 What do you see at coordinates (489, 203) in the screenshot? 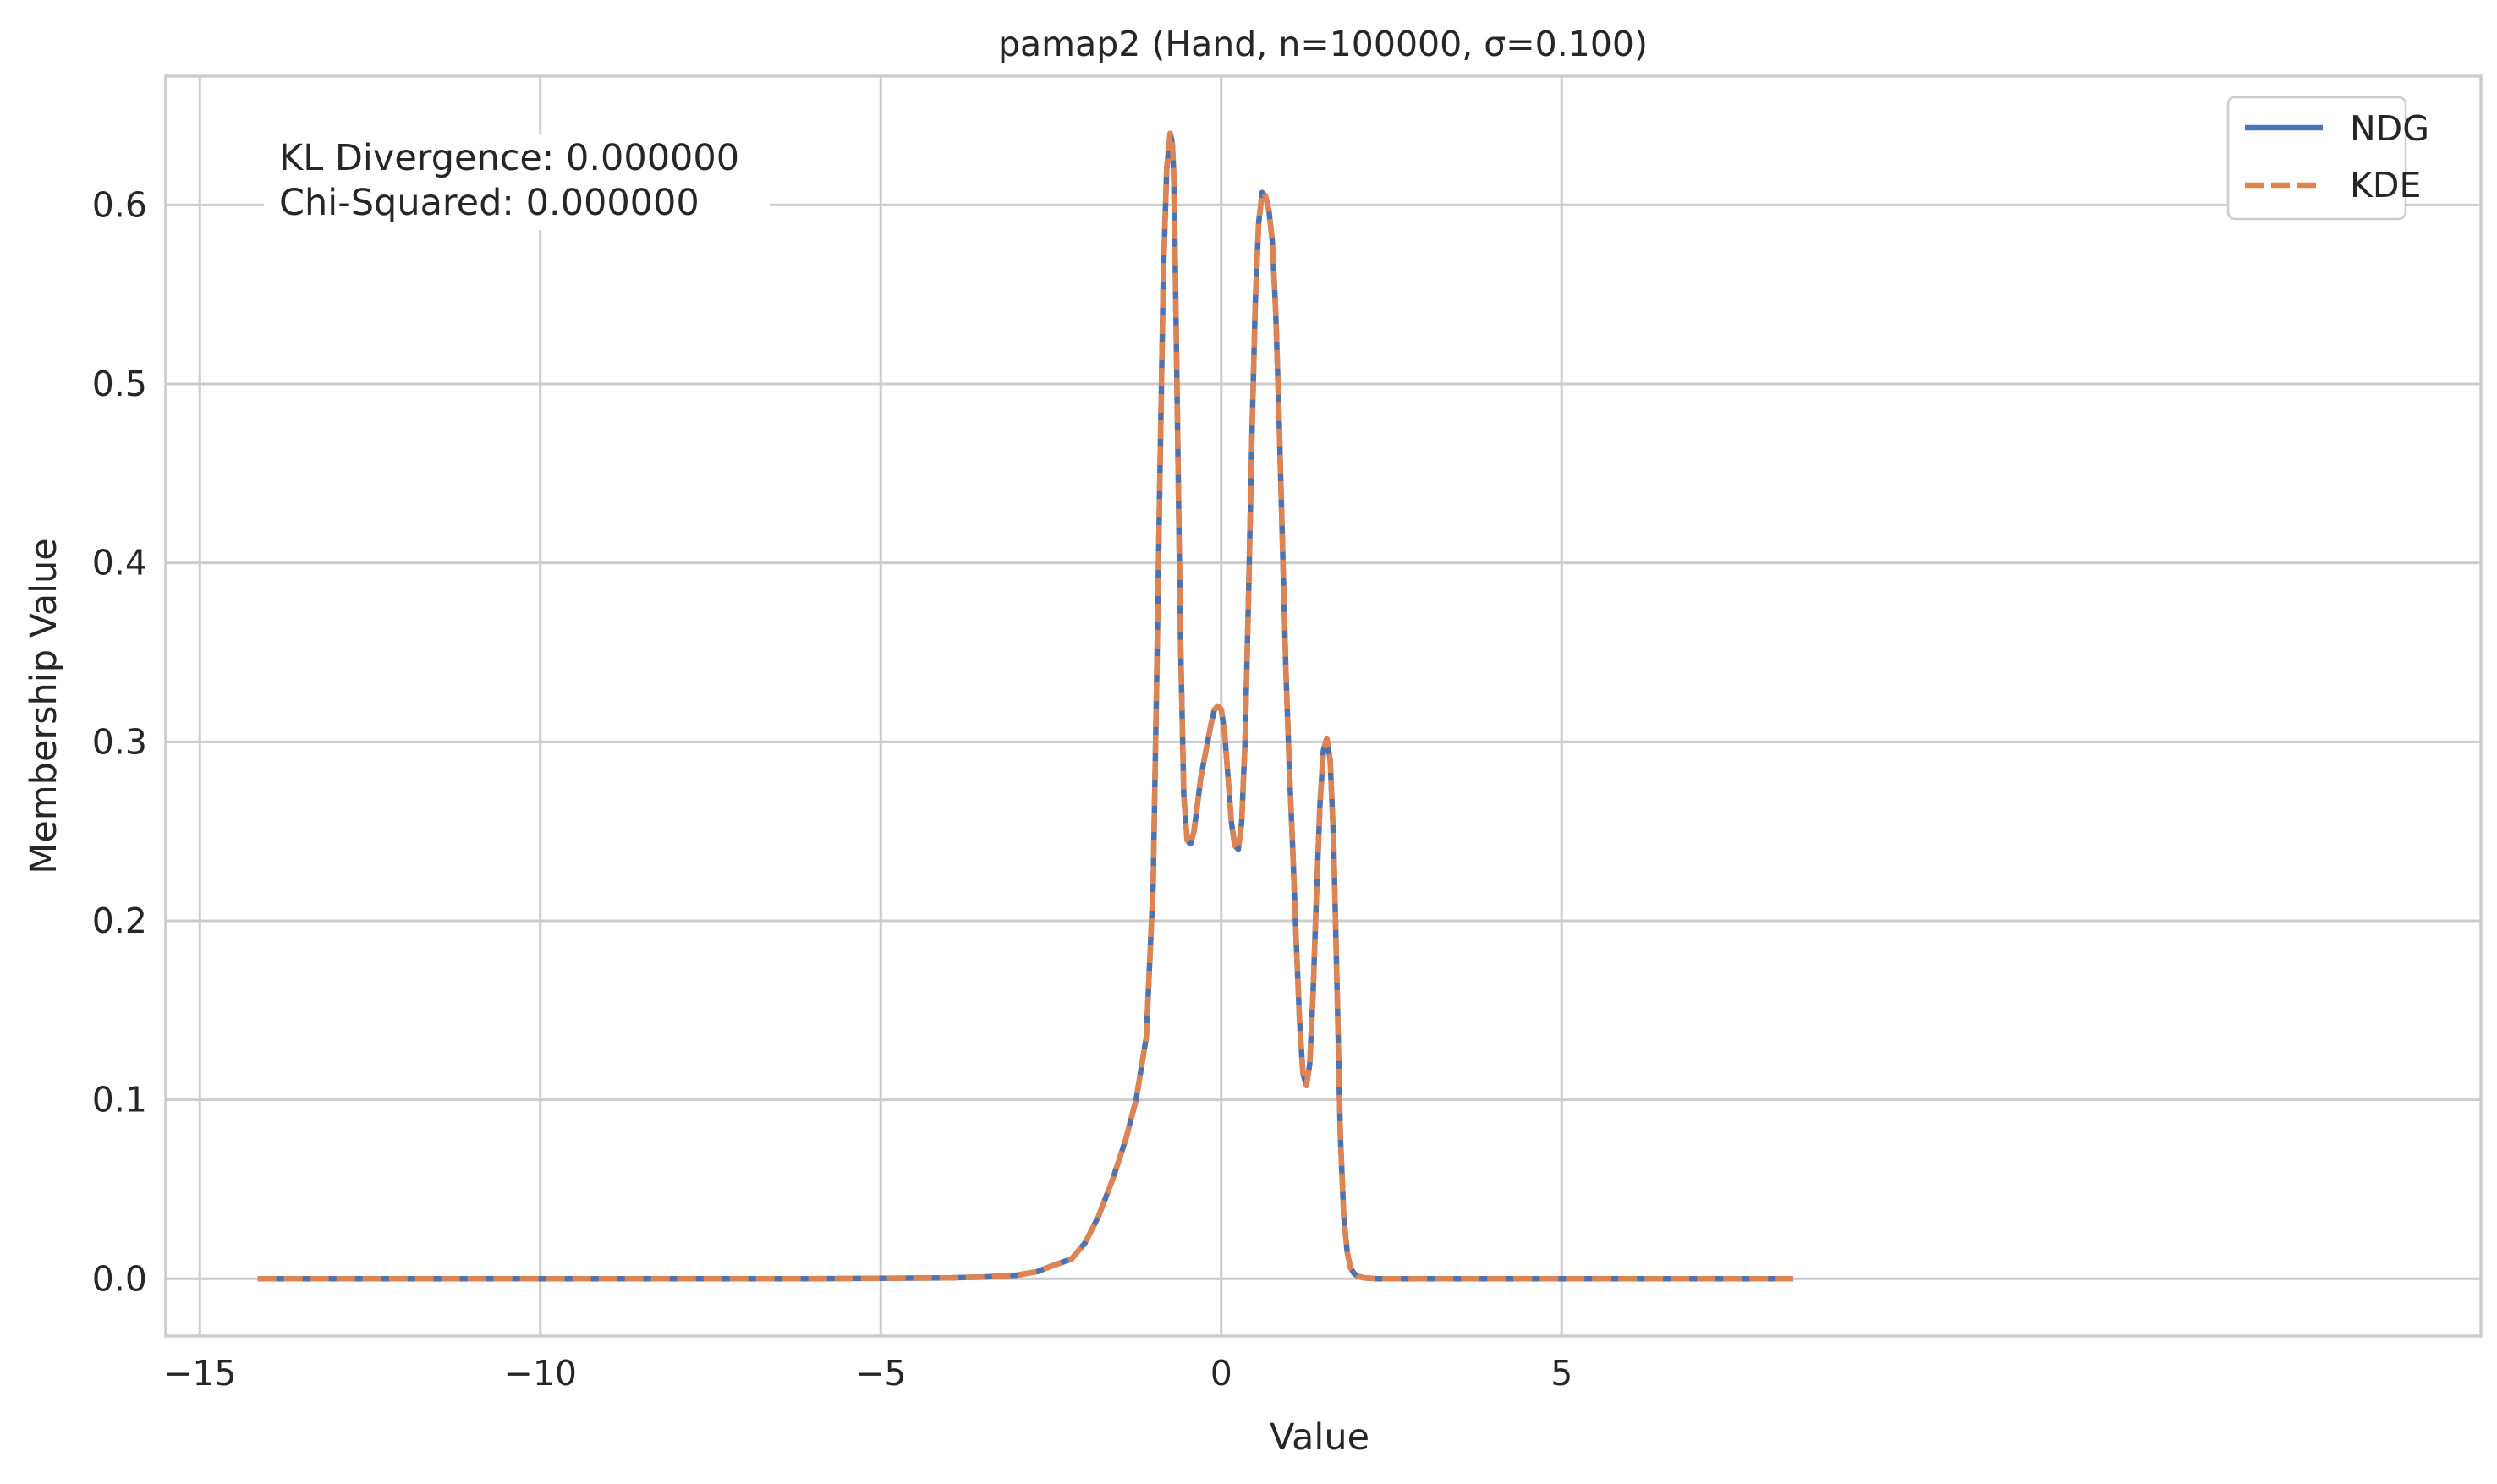
I see `chi-squared-text: Chi-Squared: 0.000000` at bounding box center [489, 203].